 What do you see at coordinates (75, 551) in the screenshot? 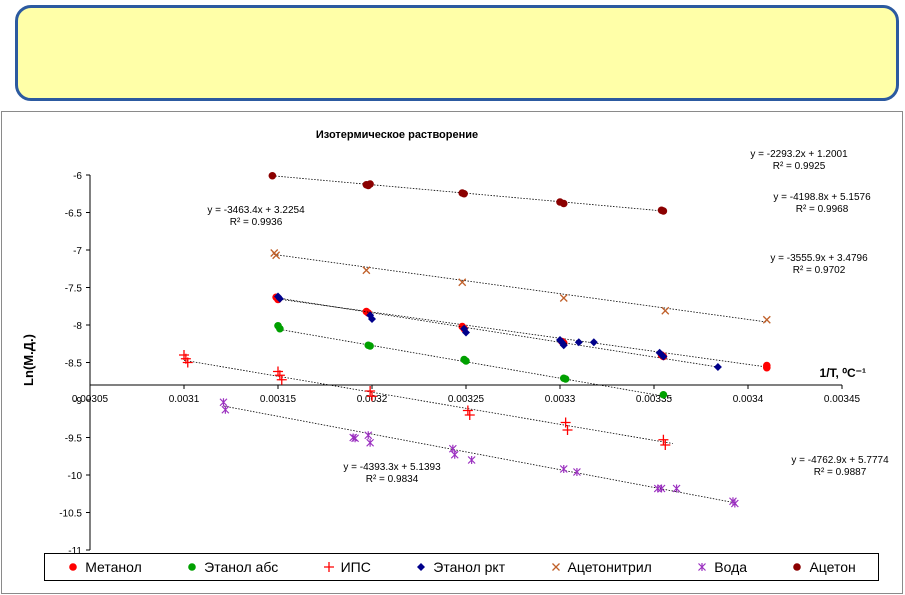
I see `y-tick-label: -11` at bounding box center [75, 551].